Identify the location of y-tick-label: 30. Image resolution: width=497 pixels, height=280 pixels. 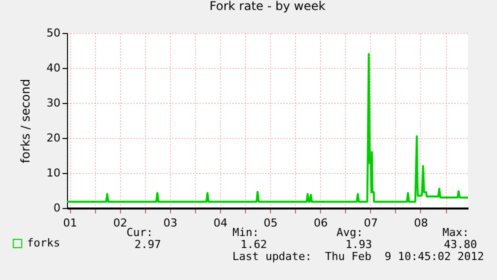
(53, 103).